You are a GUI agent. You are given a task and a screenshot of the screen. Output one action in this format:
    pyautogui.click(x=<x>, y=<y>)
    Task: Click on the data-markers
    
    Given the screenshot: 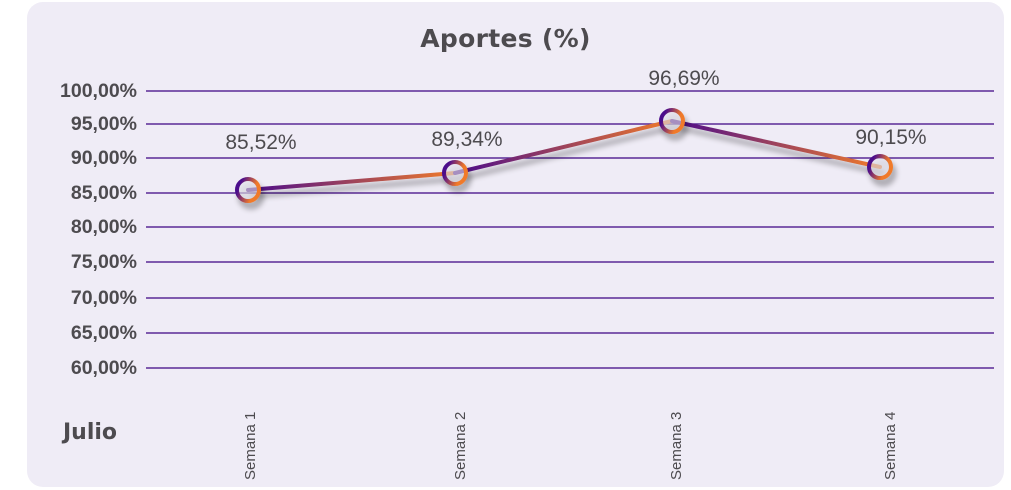 What is the action you would take?
    pyautogui.click(x=564, y=155)
    